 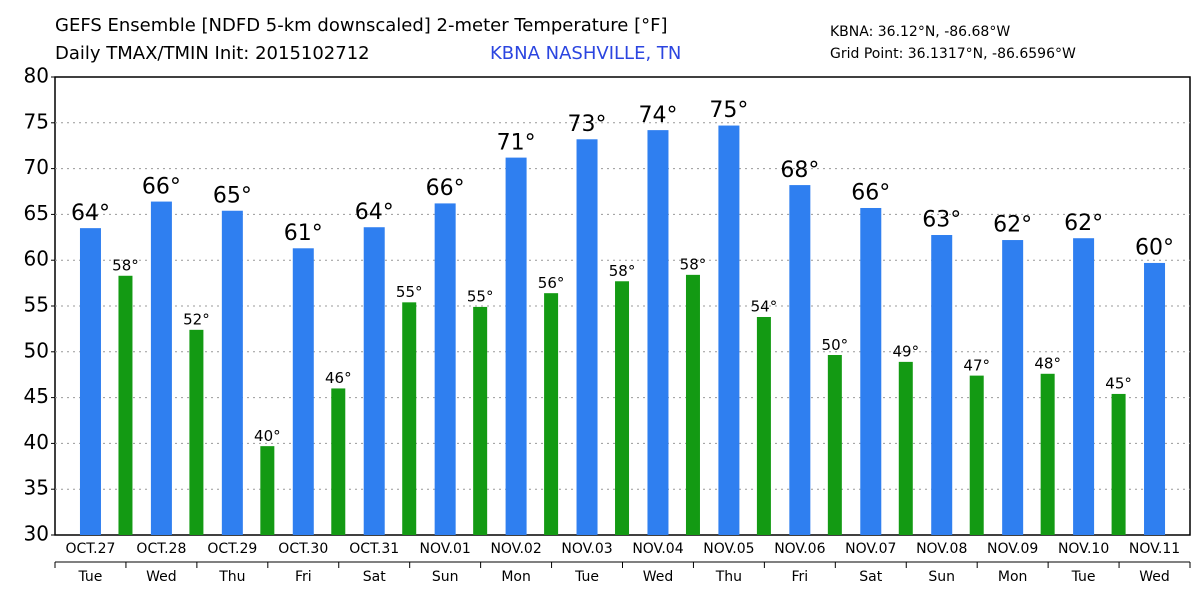 I want to click on x-tick-label: NOV.05, so click(x=728, y=549).